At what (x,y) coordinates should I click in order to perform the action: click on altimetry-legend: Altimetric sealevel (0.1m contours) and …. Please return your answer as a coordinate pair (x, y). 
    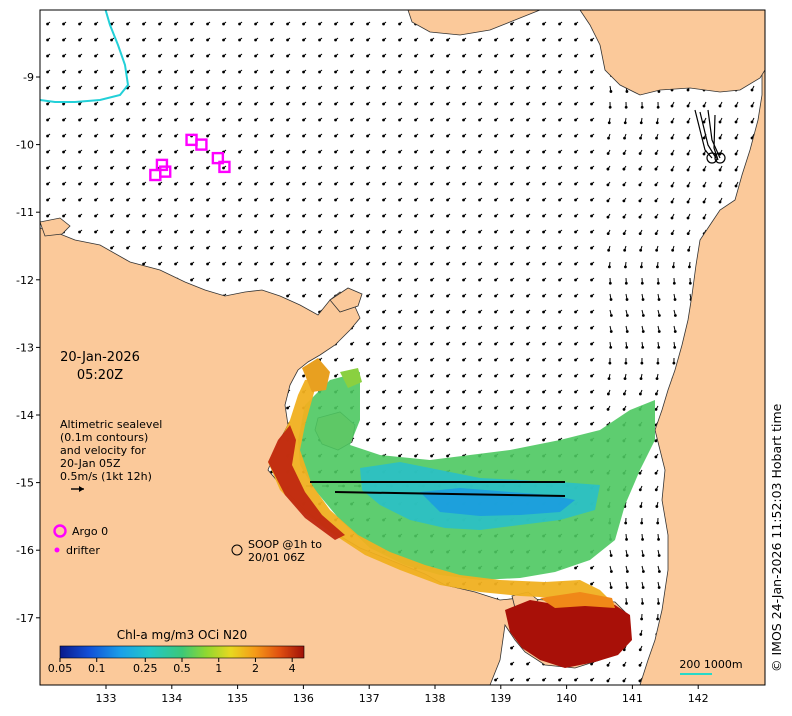
    Looking at the image, I should click on (111, 455).